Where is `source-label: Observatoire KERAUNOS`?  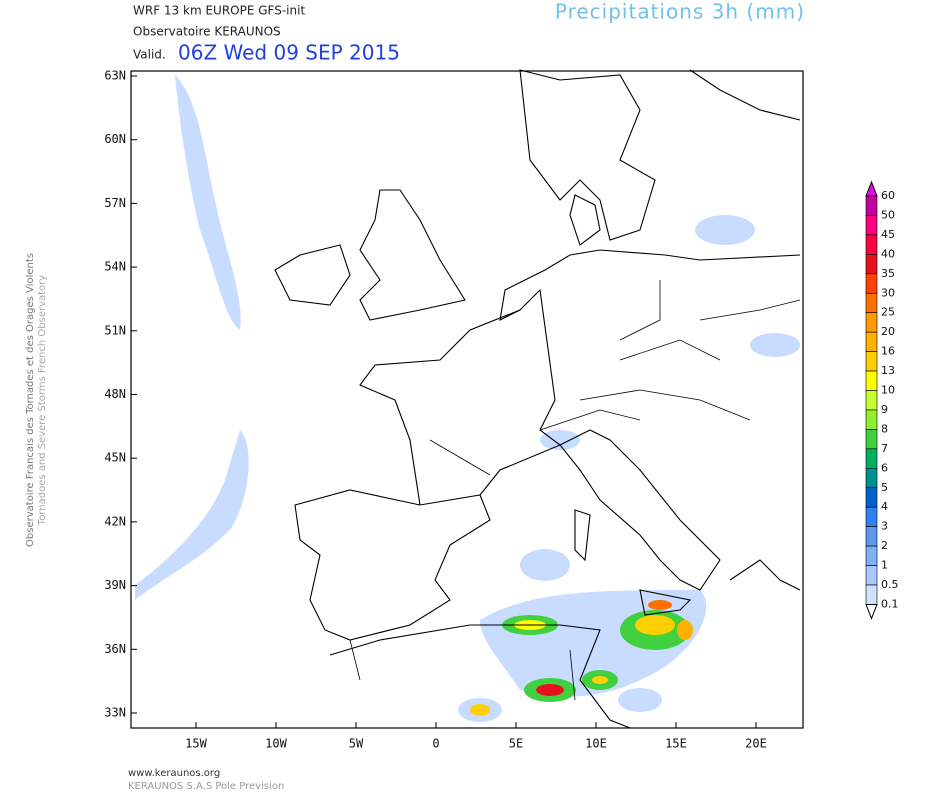
source-label: Observatoire KERAUNOS is located at coordinates (207, 32).